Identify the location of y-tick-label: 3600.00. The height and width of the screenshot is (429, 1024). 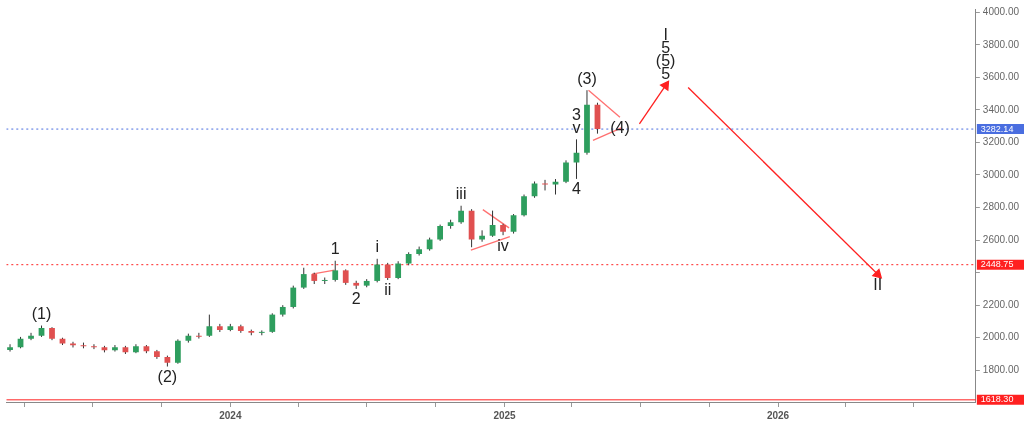
(1001, 77).